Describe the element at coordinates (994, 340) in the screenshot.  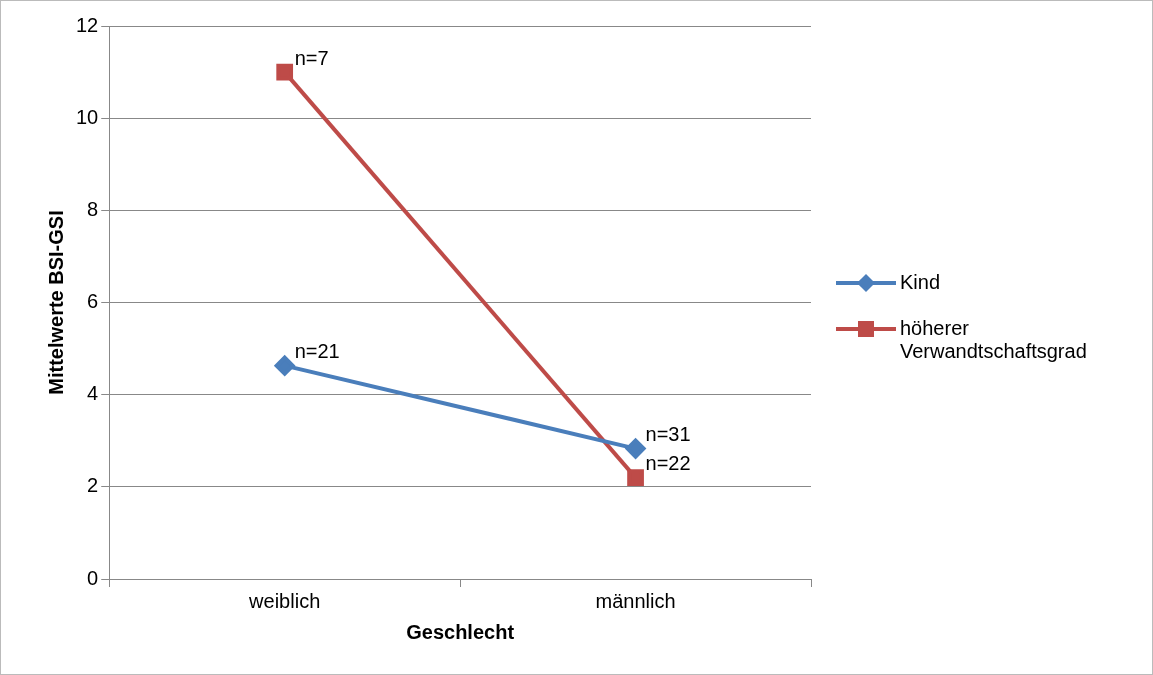
I see `legend-label: höherer Verwandtschaftsgrad` at that location.